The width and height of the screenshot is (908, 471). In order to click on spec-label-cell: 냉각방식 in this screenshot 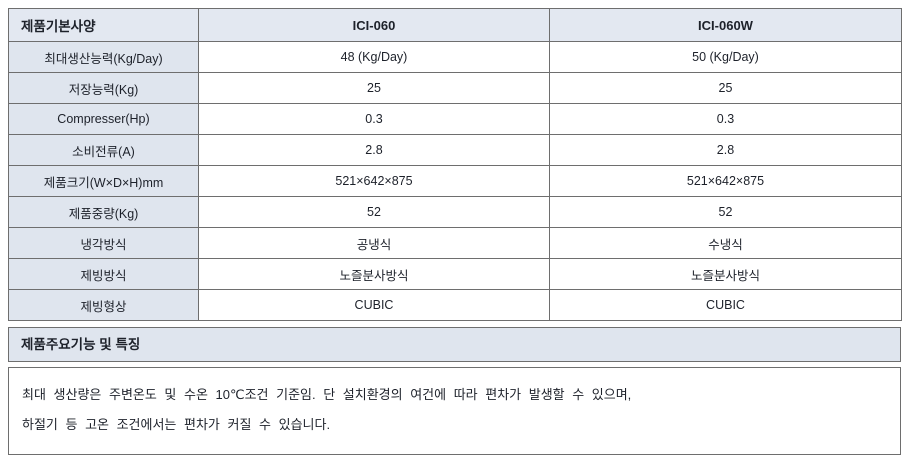, I will do `click(103, 243)`.